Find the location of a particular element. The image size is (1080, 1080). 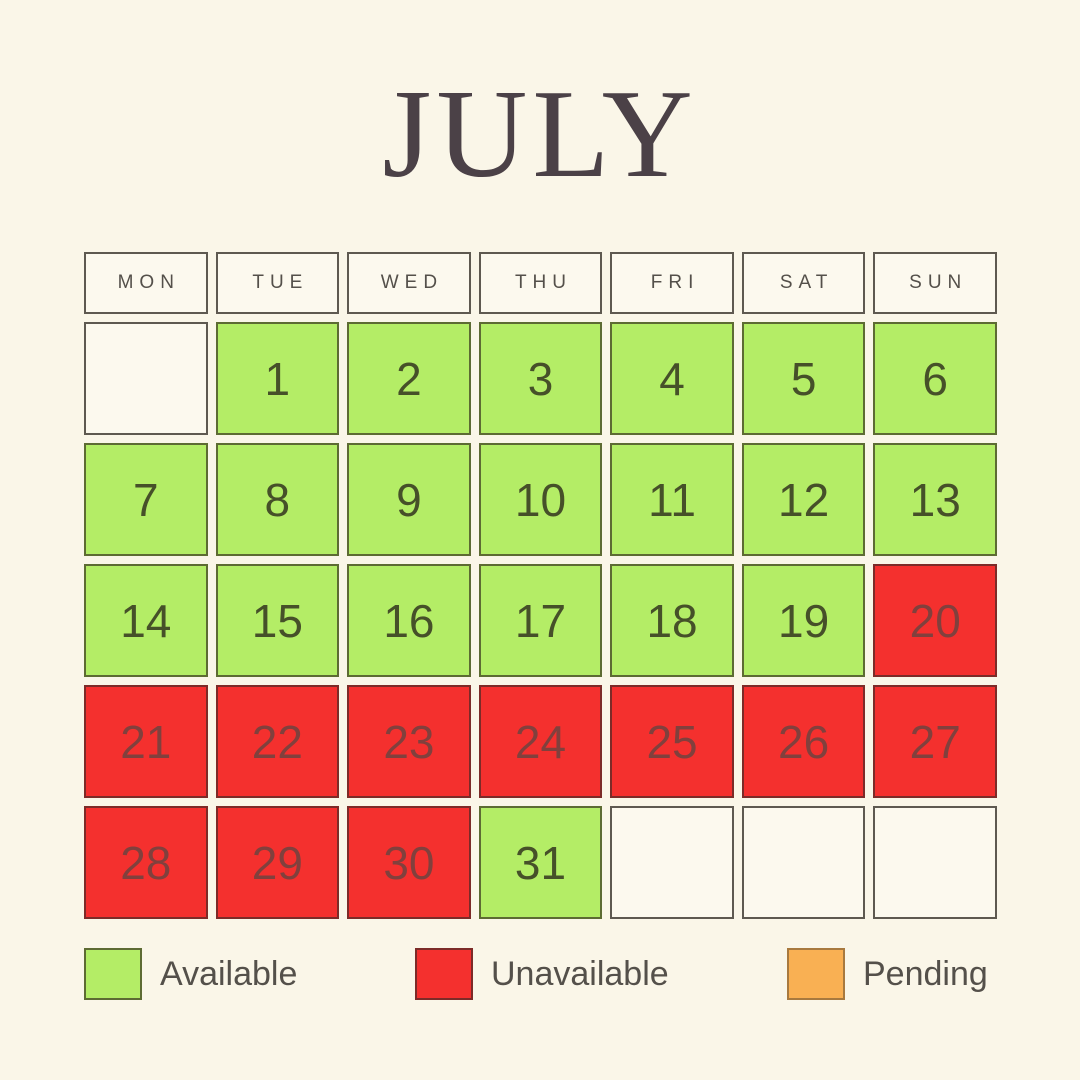

day-cell-6: 6 is located at coordinates (935, 378).